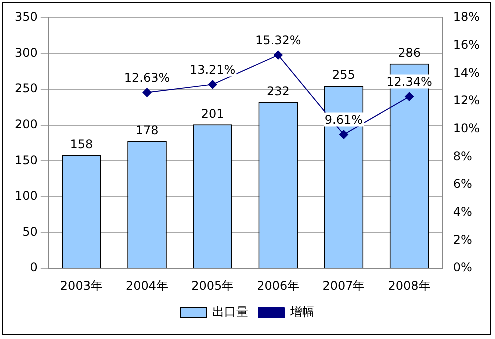 This screenshot has height=339, width=495. Describe the element at coordinates (147, 130) in the screenshot. I see `data-label: 178` at that location.